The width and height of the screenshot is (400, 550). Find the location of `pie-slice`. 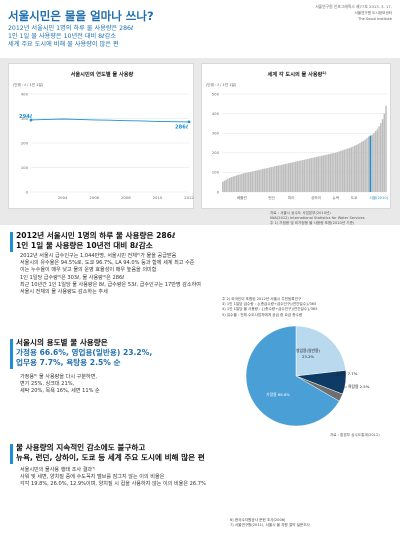

pie-slice is located at coordinates (320, 351).